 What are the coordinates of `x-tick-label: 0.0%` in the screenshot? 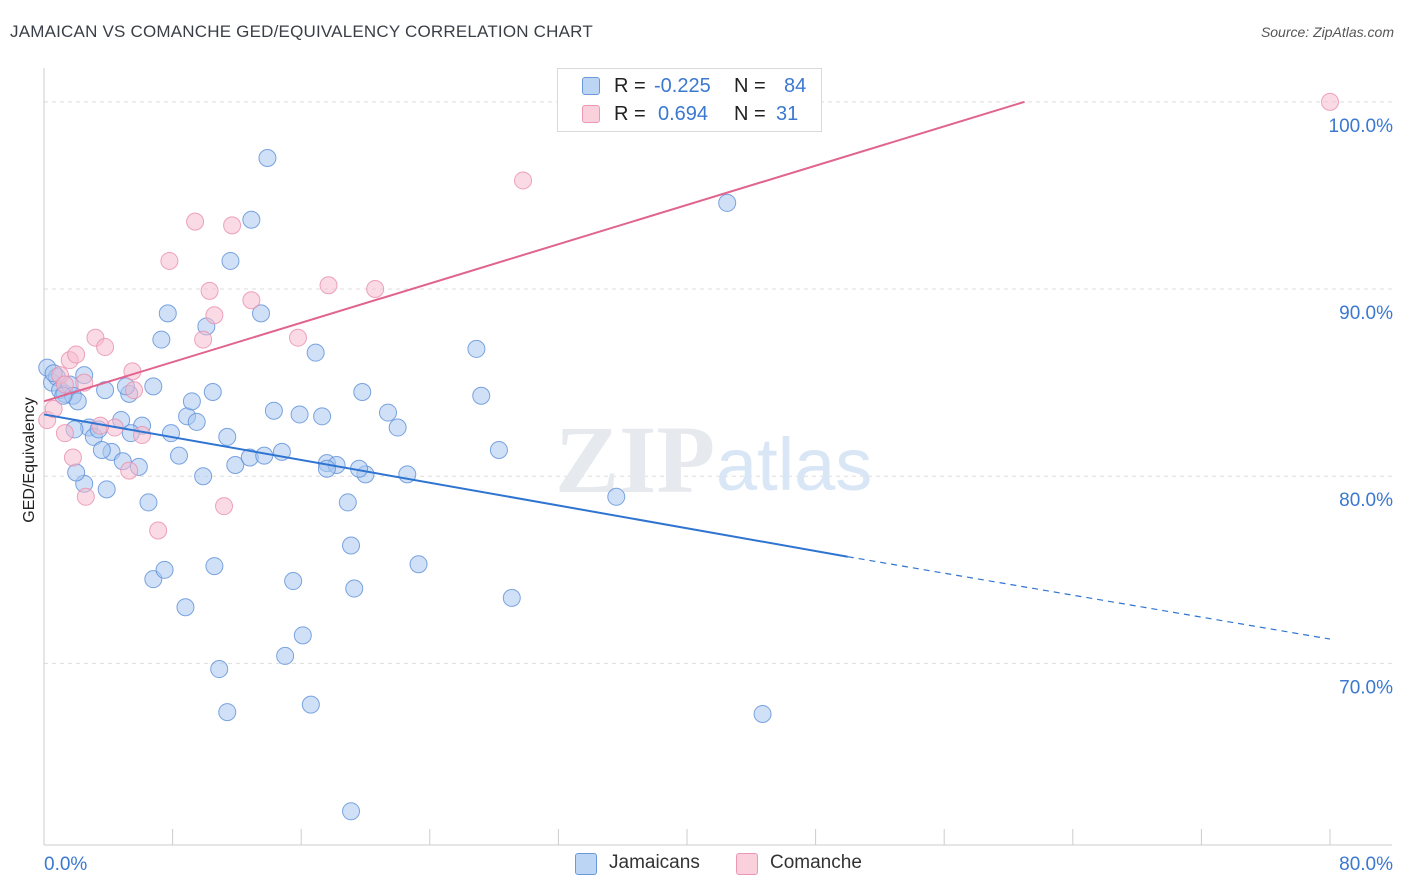 It's located at (65, 864).